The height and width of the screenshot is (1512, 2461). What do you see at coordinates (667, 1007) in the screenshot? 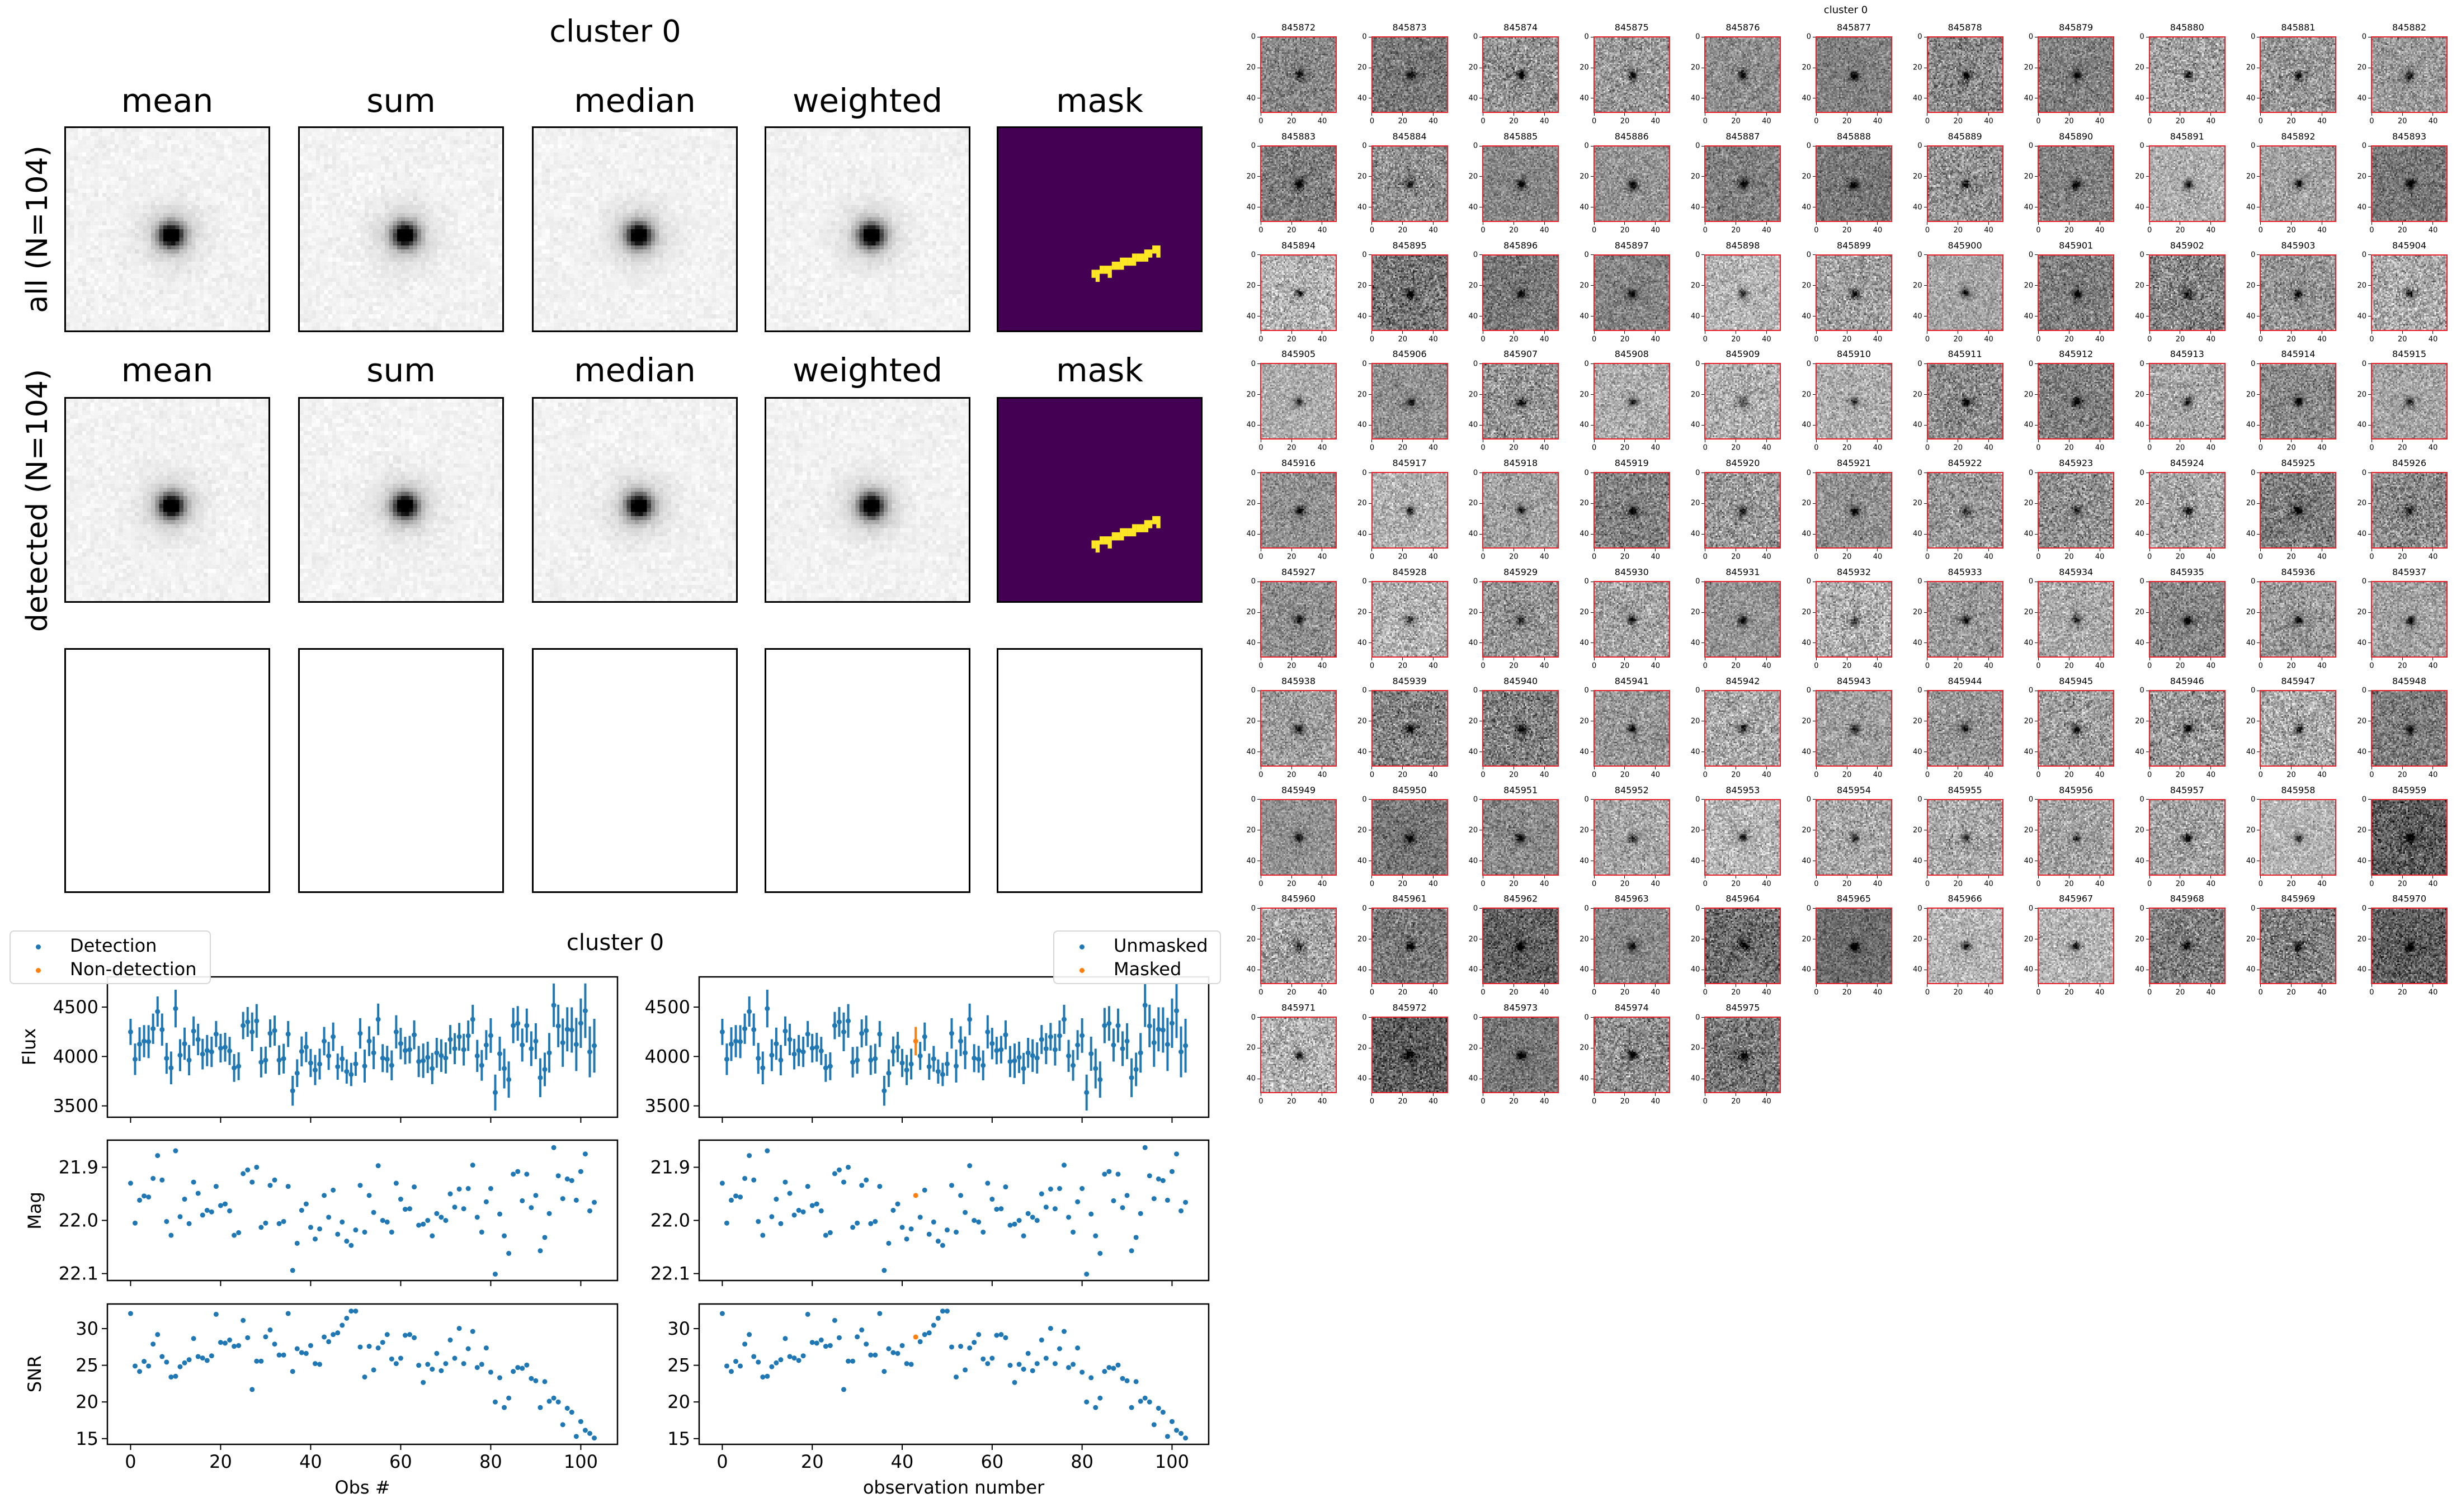
I see `ytick-label: 4500` at bounding box center [667, 1007].